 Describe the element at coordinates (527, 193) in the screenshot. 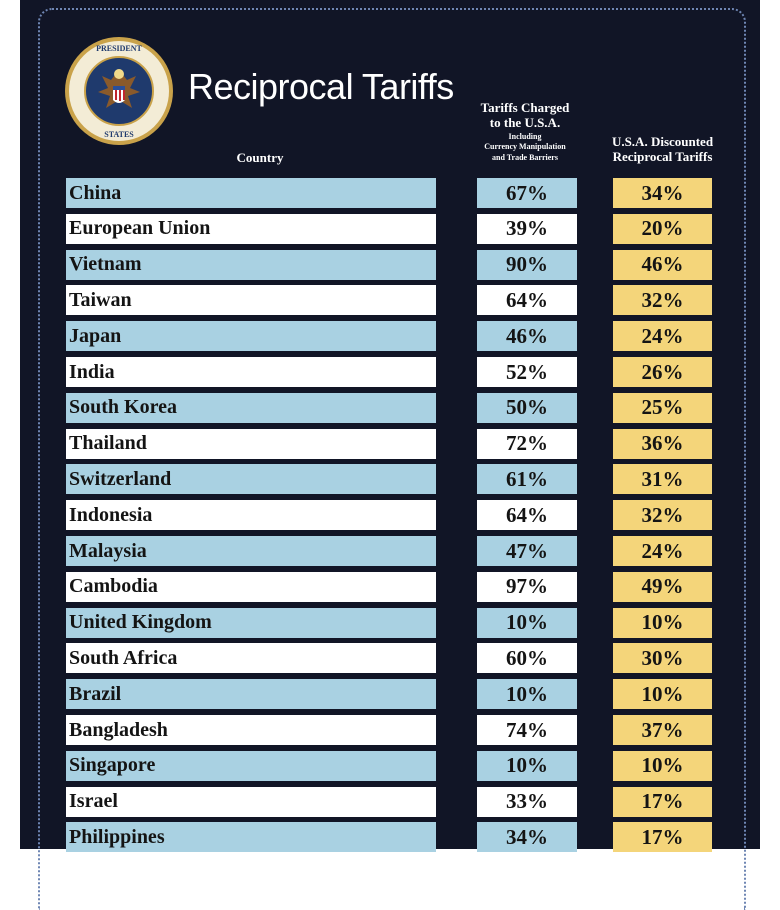

I see `tariff-charged-cell: 67%` at that location.